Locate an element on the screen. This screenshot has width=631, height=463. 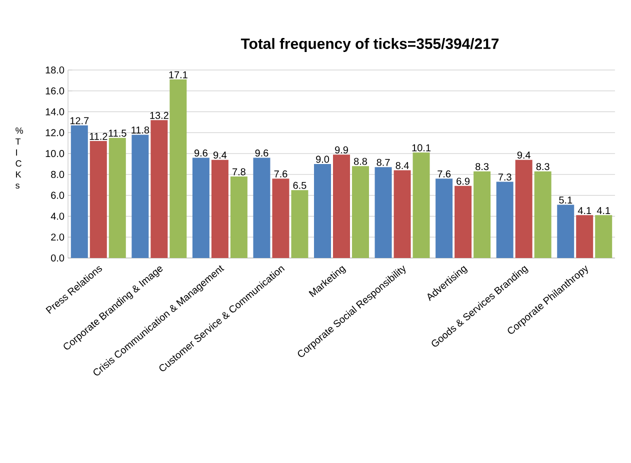
data-label: 12.7 is located at coordinates (79, 120).